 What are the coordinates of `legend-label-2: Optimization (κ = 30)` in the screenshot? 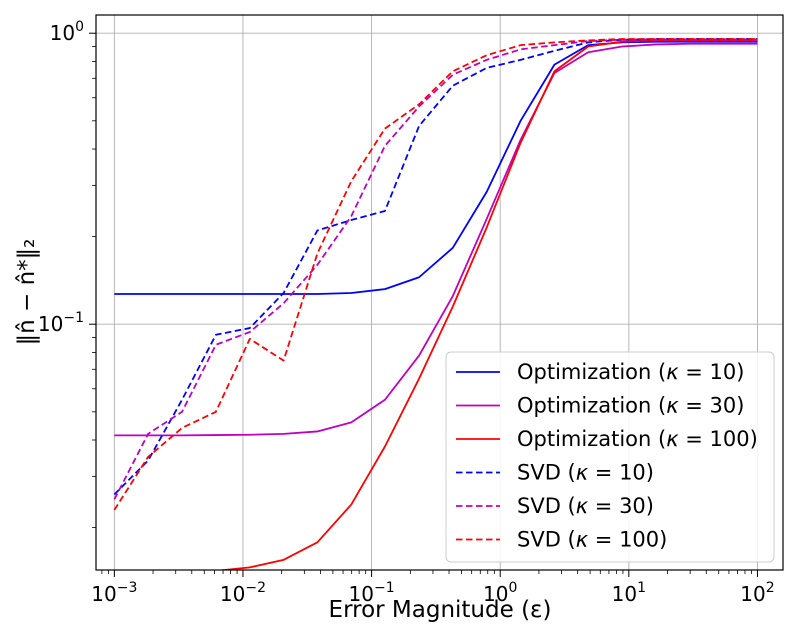 It's located at (630, 406).